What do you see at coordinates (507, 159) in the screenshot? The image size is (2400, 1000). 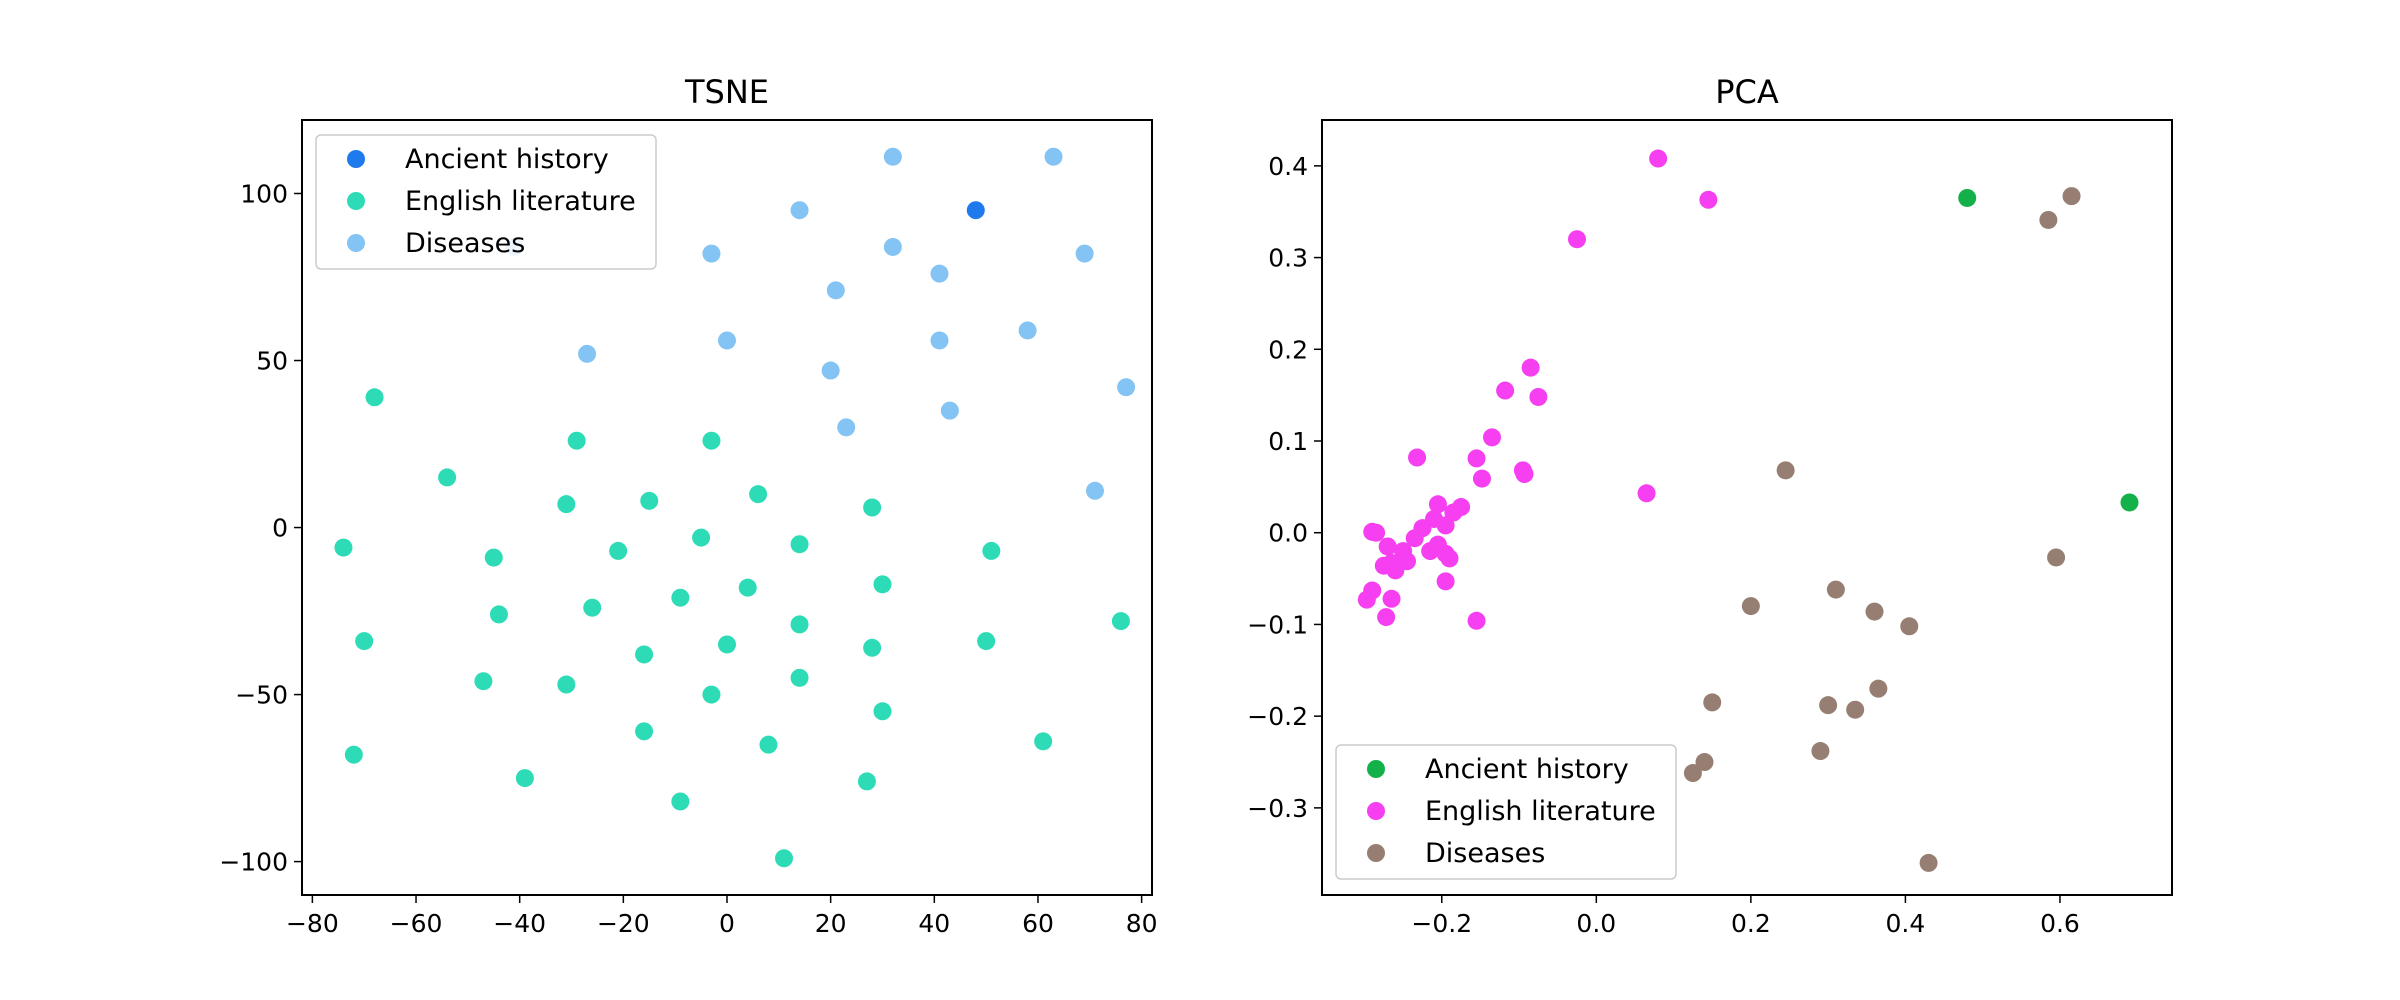 I see `tsne-legend-label: Ancient history` at bounding box center [507, 159].